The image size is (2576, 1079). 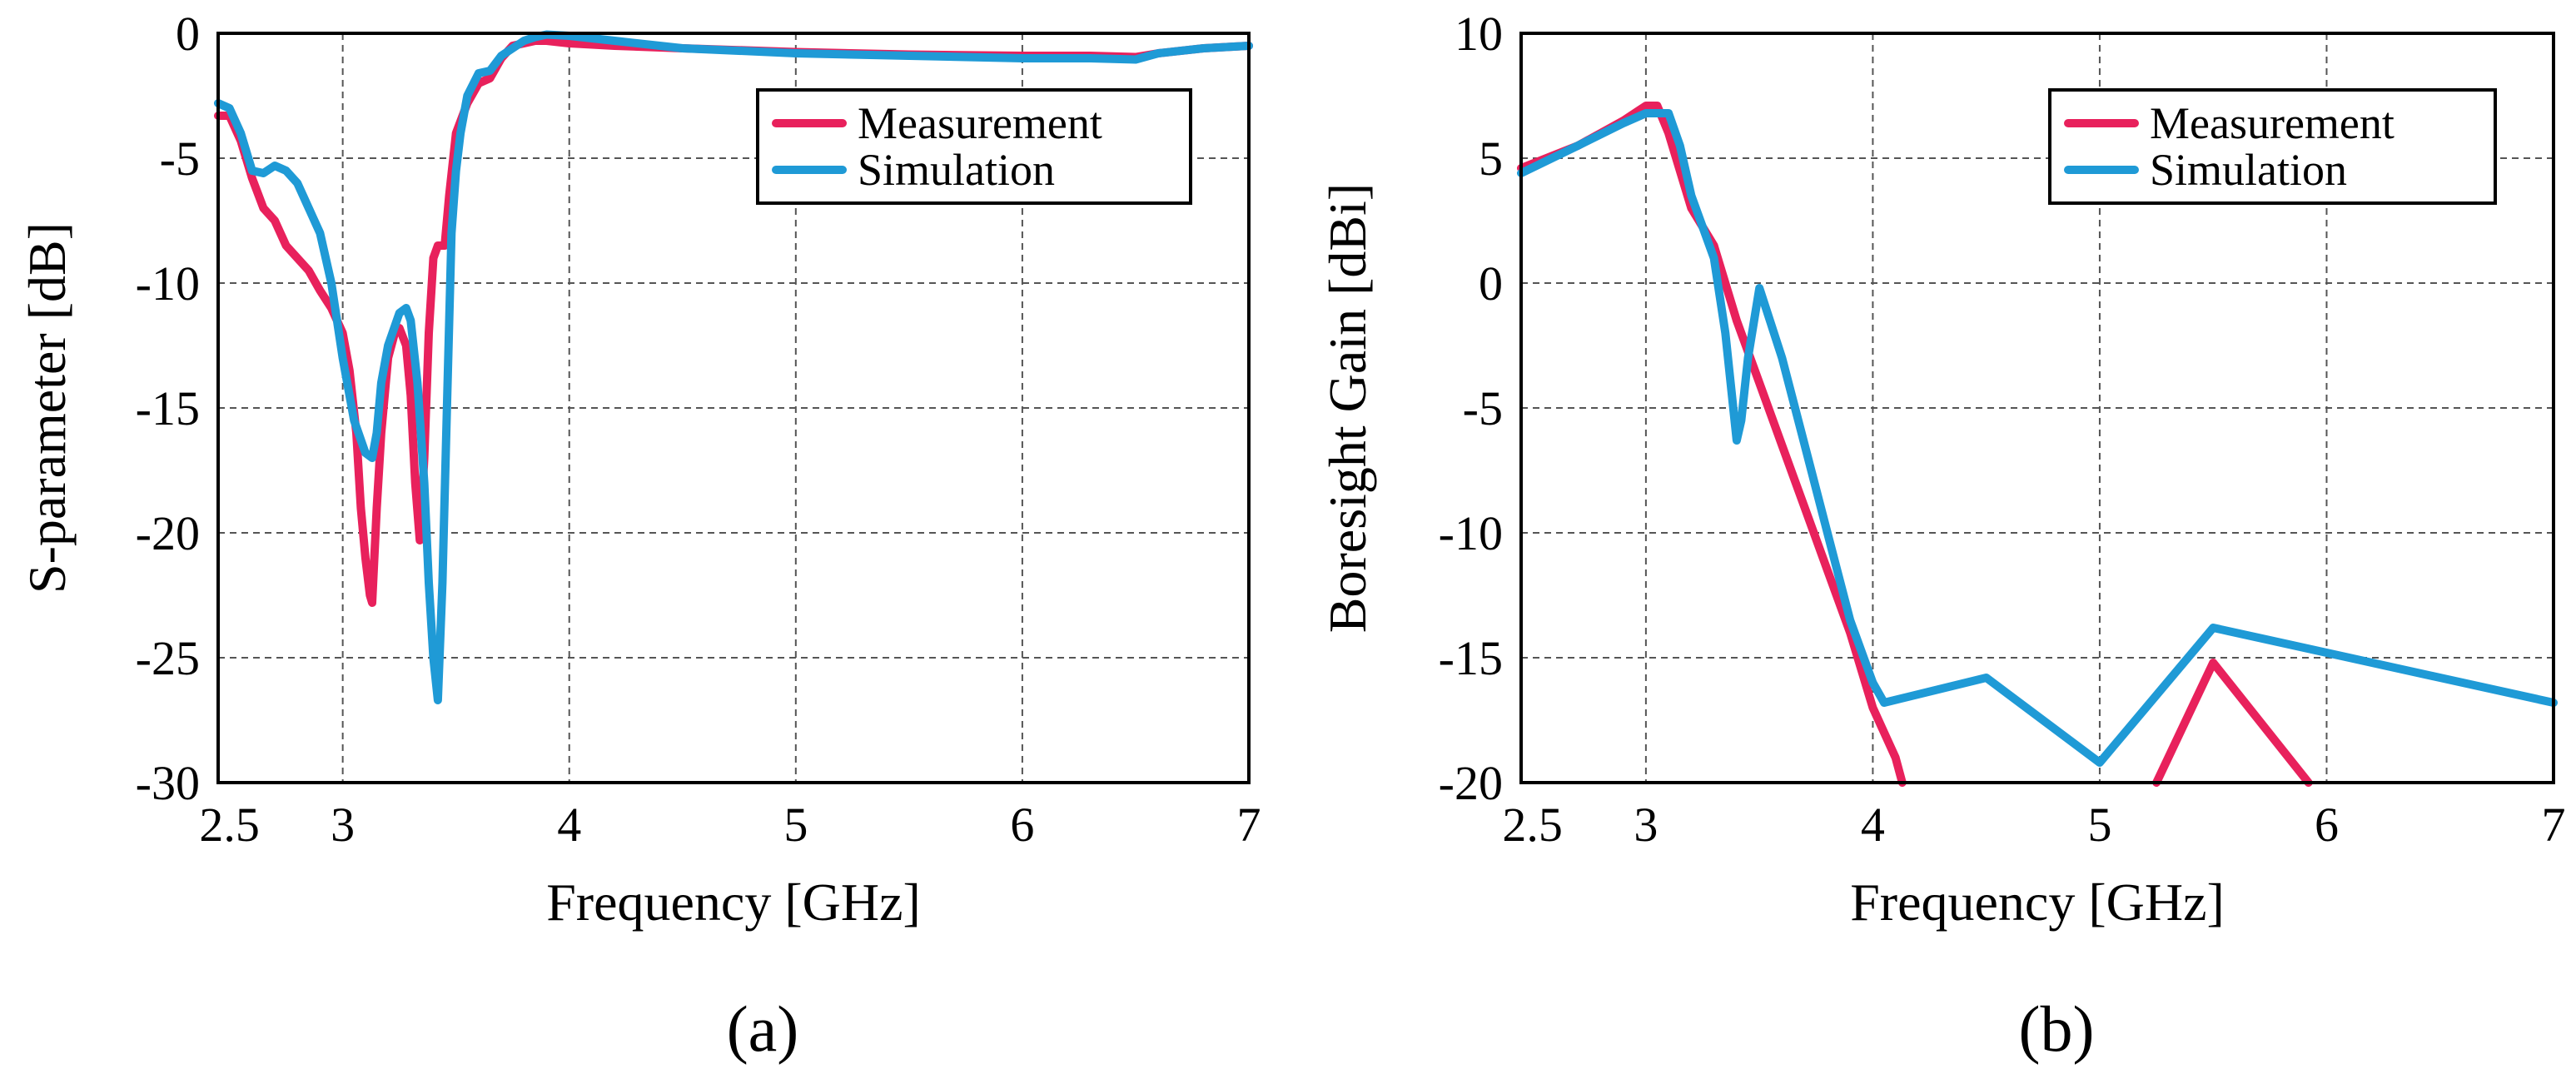 I want to click on panel-label: (b), so click(x=2057, y=1028).